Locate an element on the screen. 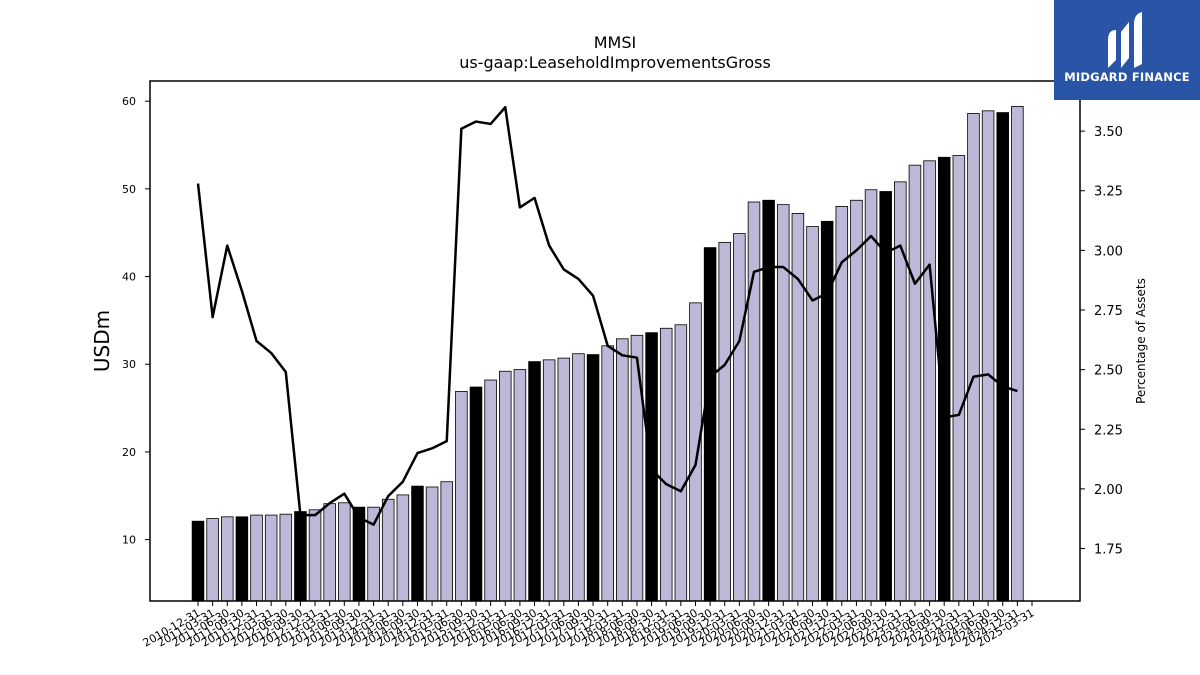 The height and width of the screenshot is (675, 1200). y2-tick-label: 2.00 is located at coordinates (1108, 490).